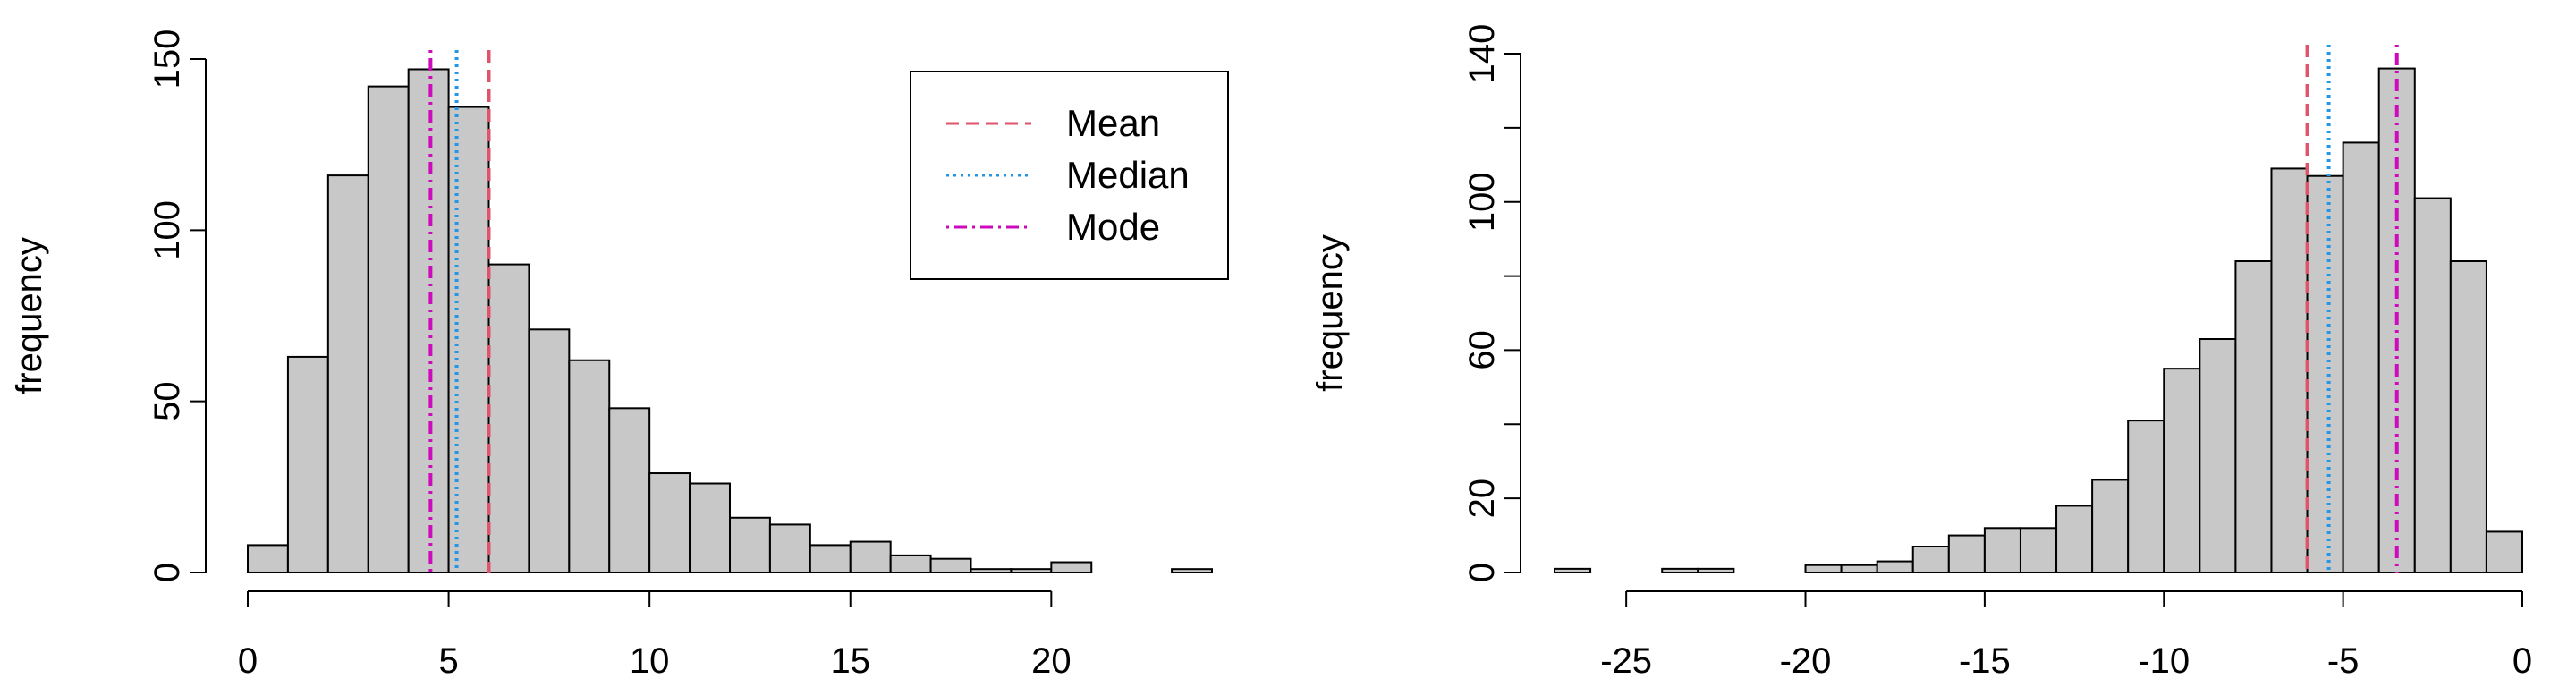  Describe the element at coordinates (650, 661) in the screenshot. I see `x-tick-label: 10` at that location.